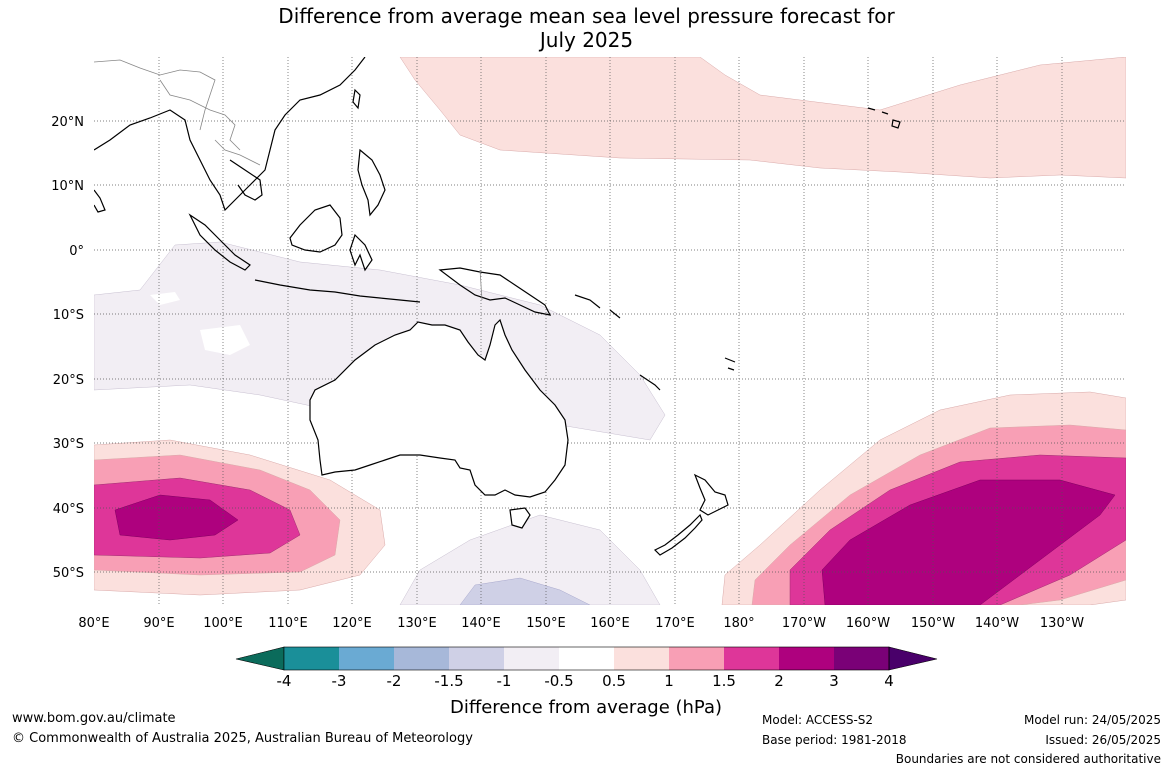 This screenshot has width=1173, height=770. Describe the element at coordinates (361, 252) in the screenshot. I see `sulawesi-coastline` at that location.